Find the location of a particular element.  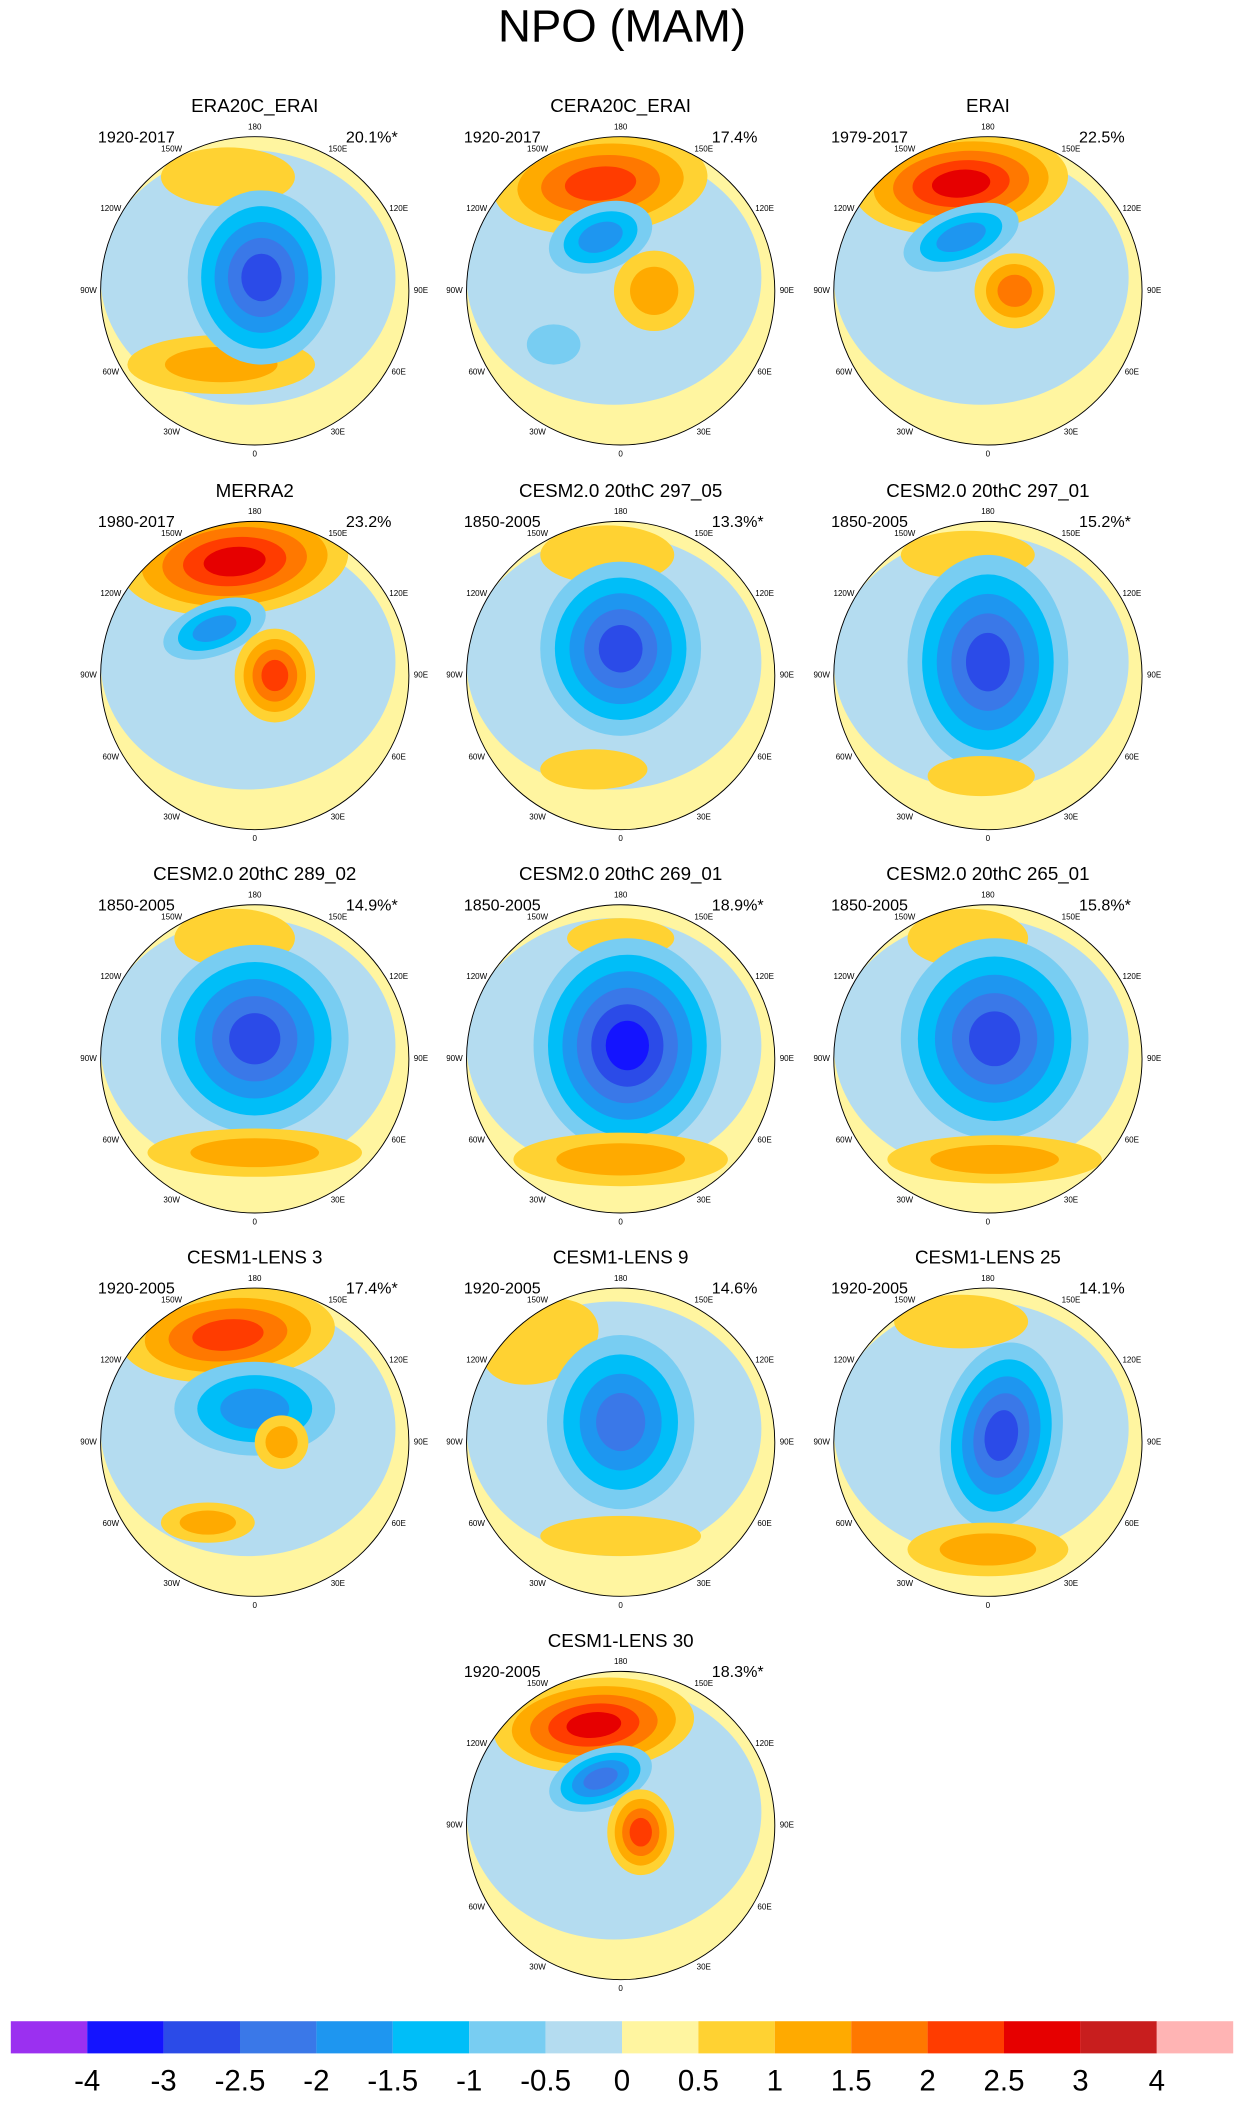

figure-title: NPO (MAM) is located at coordinates (622, 26).